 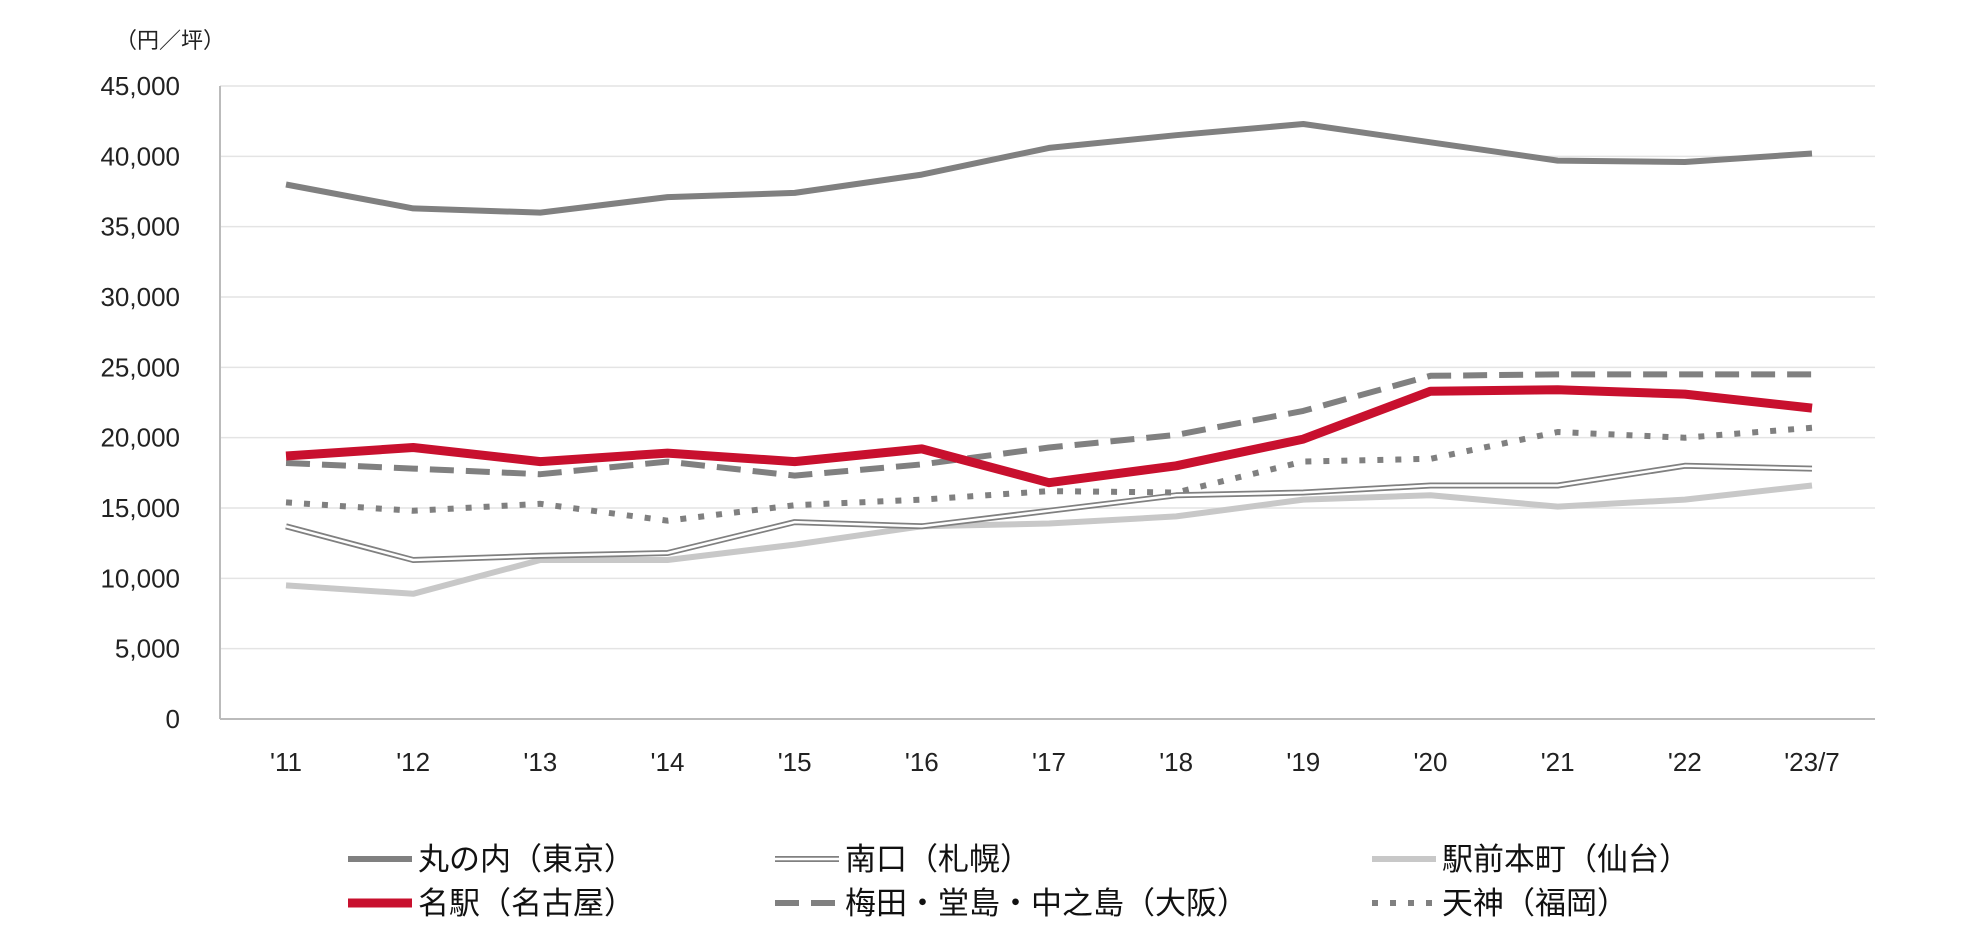 What do you see at coordinates (1558, 762) in the screenshot?
I see `x-tick-label: '21` at bounding box center [1558, 762].